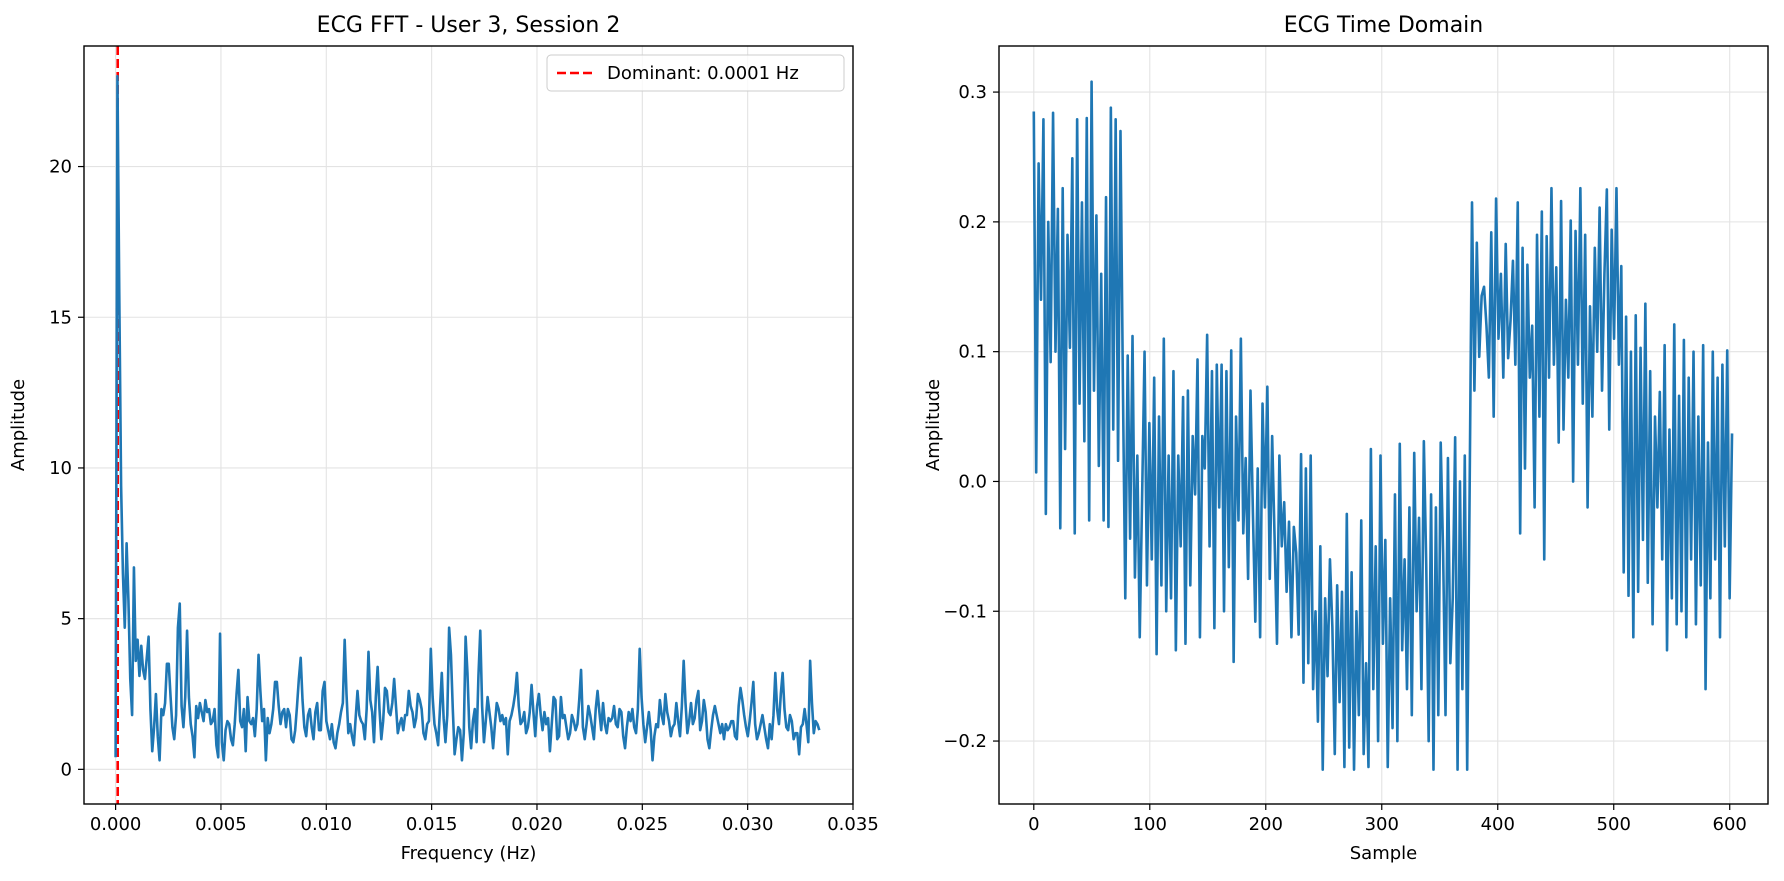 The image size is (1784, 881). What do you see at coordinates (66, 769) in the screenshot?
I see `fft-y-tick-label: 0` at bounding box center [66, 769].